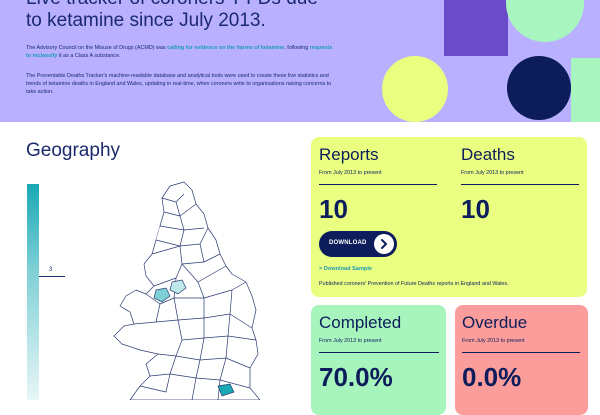  Describe the element at coordinates (73, 150) in the screenshot. I see `geography-title: Geography` at that location.